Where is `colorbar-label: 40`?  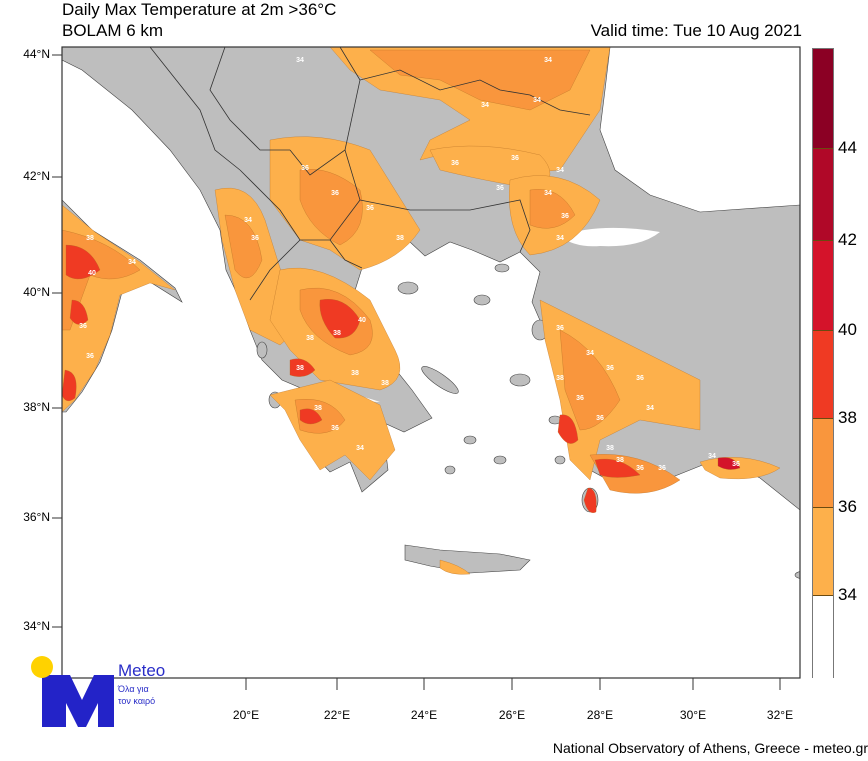
colorbar-label: 40 is located at coordinates (847, 329).